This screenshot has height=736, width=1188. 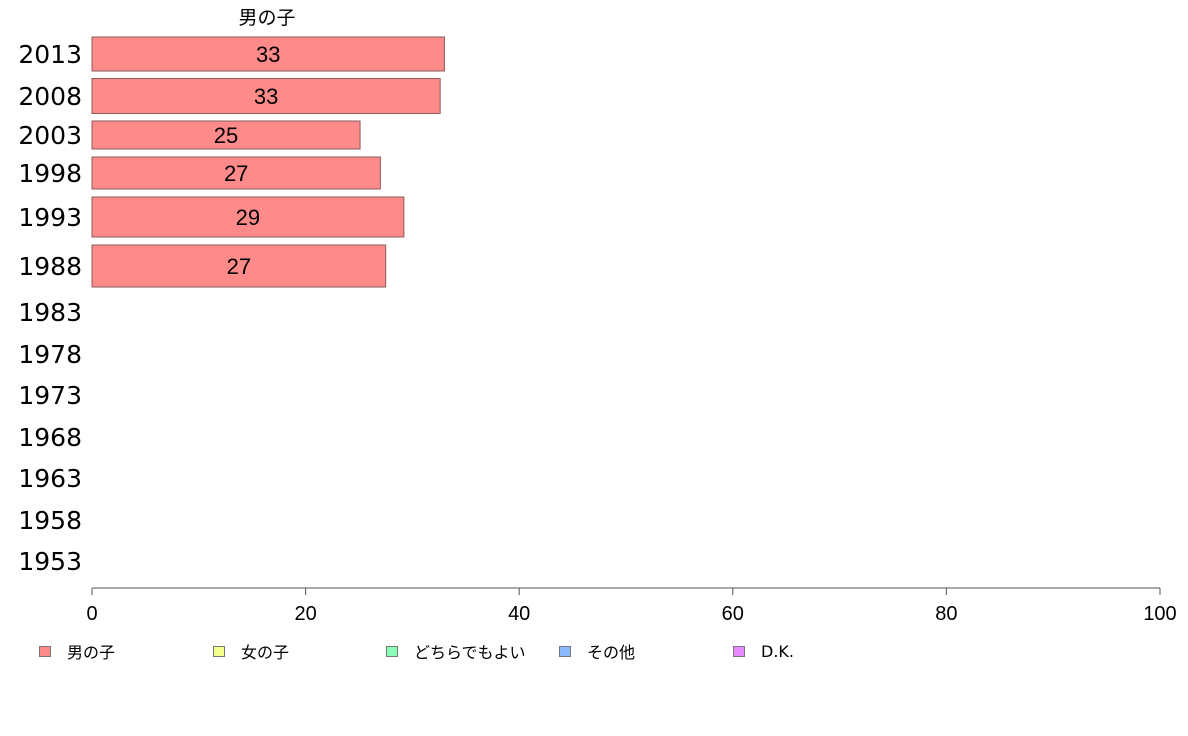 I want to click on y-tick-label: 1963, so click(x=50, y=478).